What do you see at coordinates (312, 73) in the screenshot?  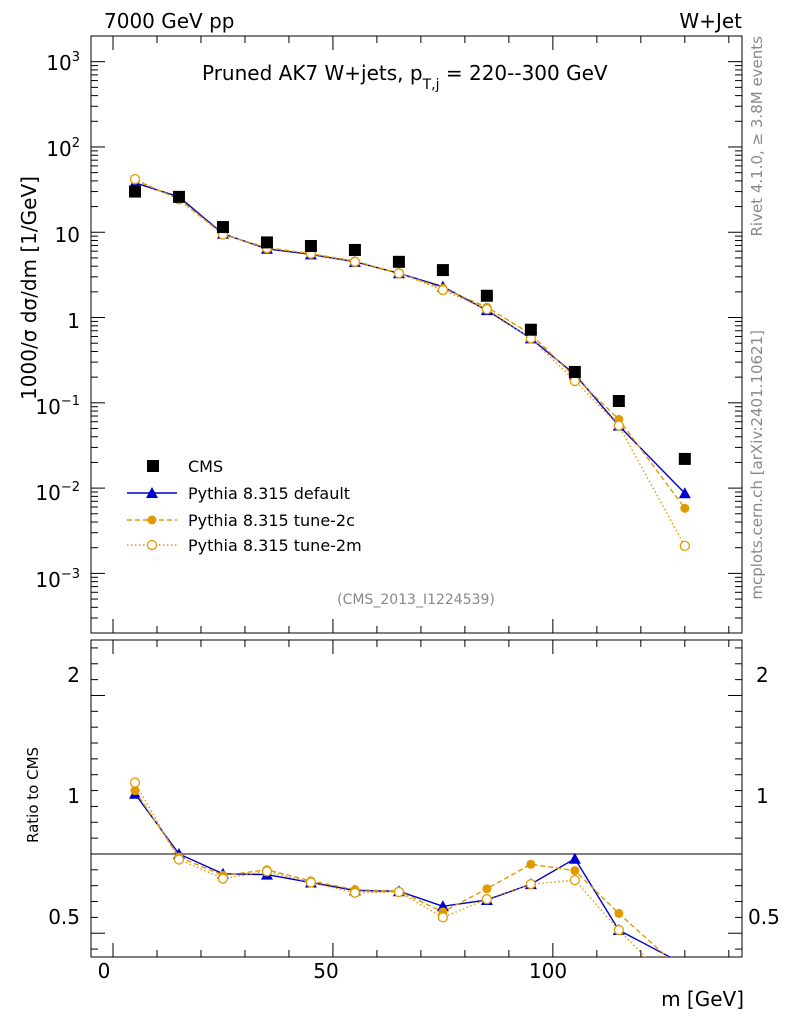 I see `chart-title-main: Pruned AK7 W+jets, p` at bounding box center [312, 73].